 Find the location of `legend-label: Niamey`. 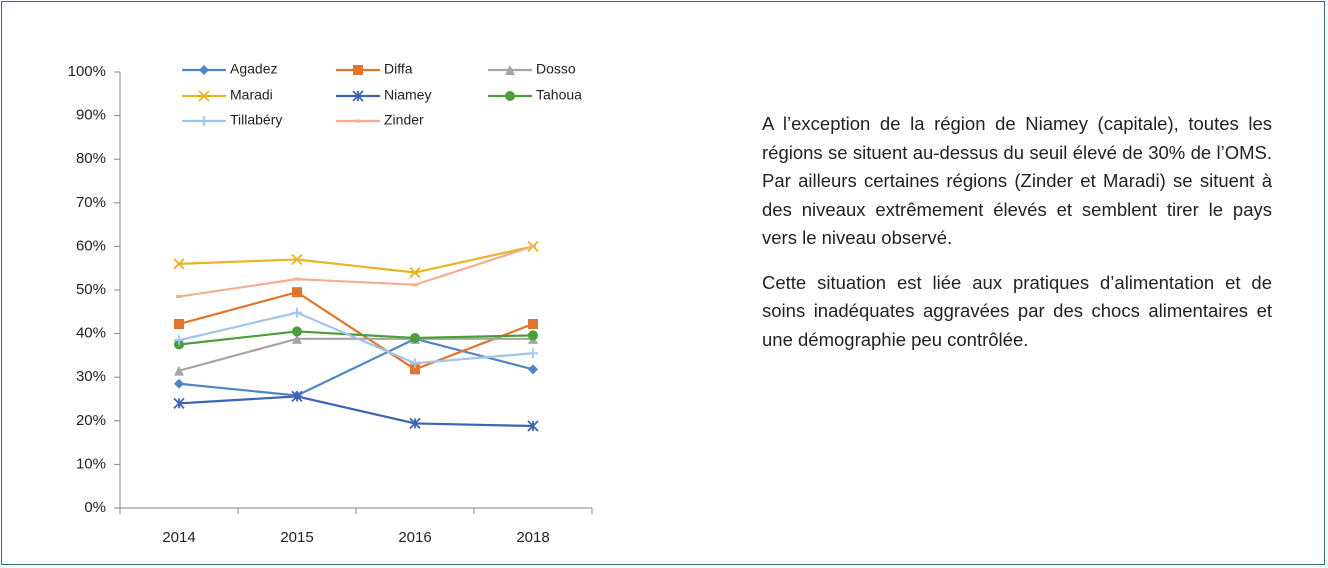

legend-label: Niamey is located at coordinates (407, 95).